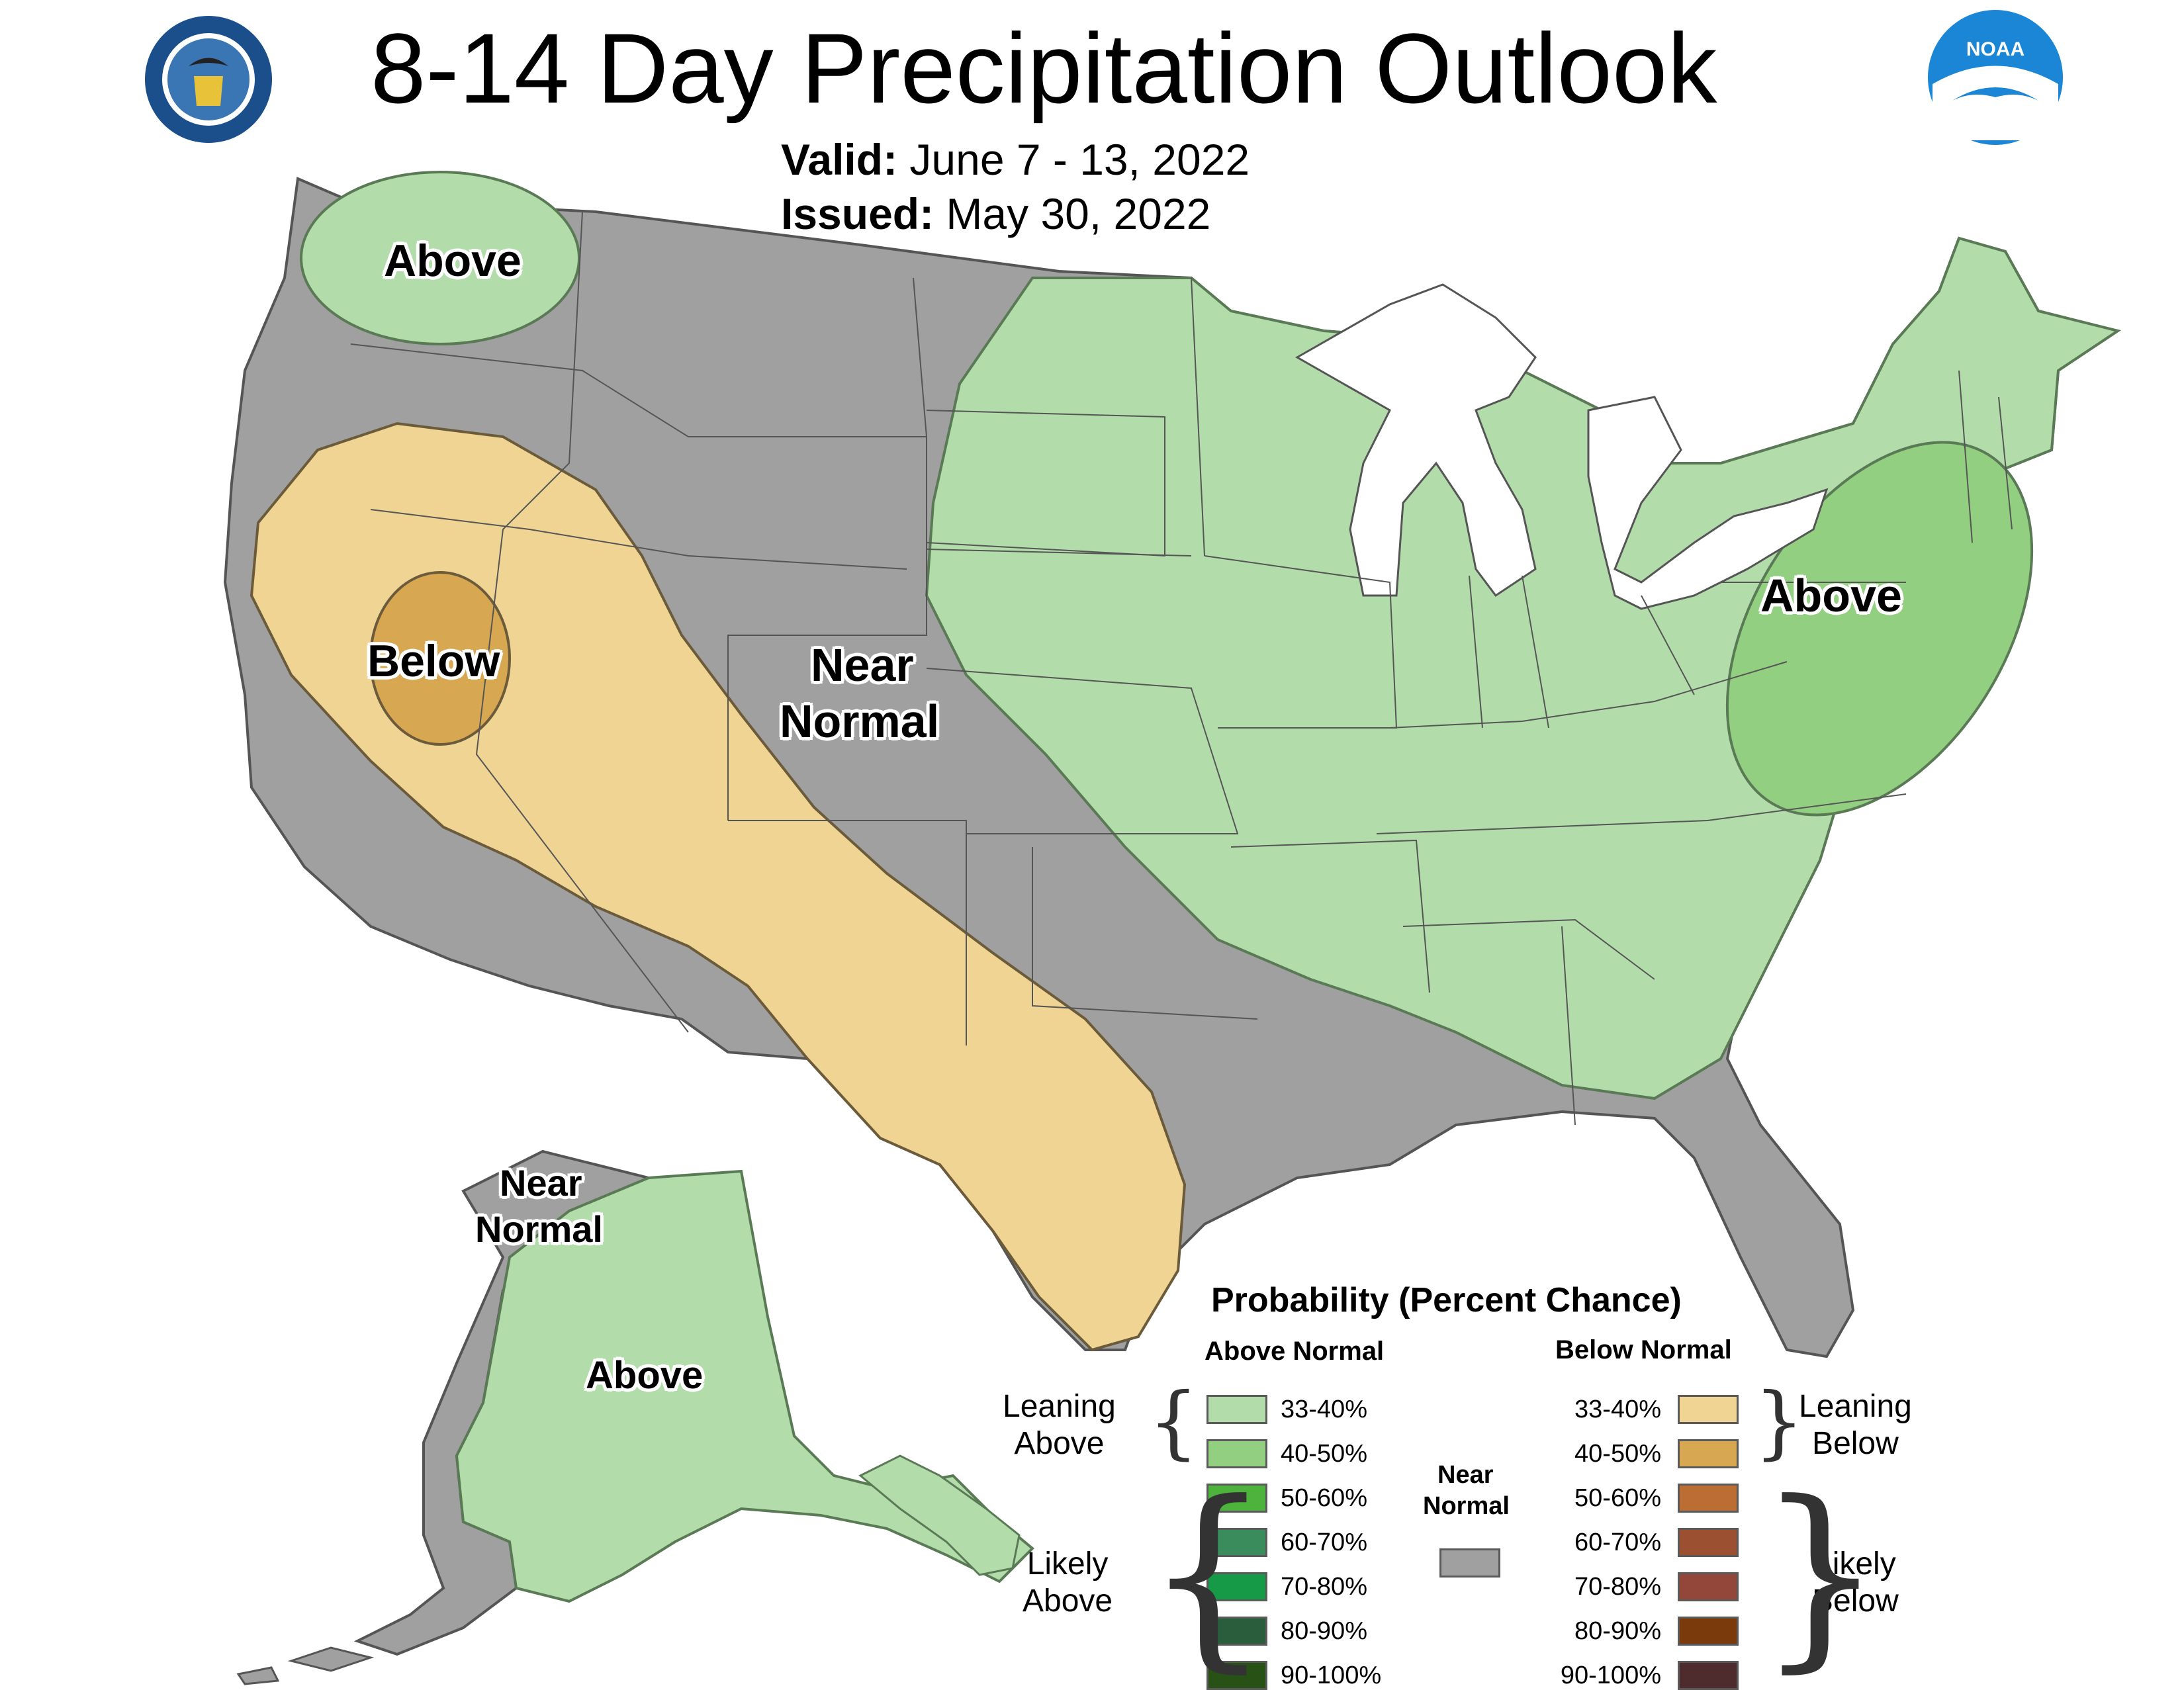 The width and height of the screenshot is (2184, 1690). Describe the element at coordinates (1324, 1542) in the screenshot. I see `legend-above-label: 60-70%` at that location.